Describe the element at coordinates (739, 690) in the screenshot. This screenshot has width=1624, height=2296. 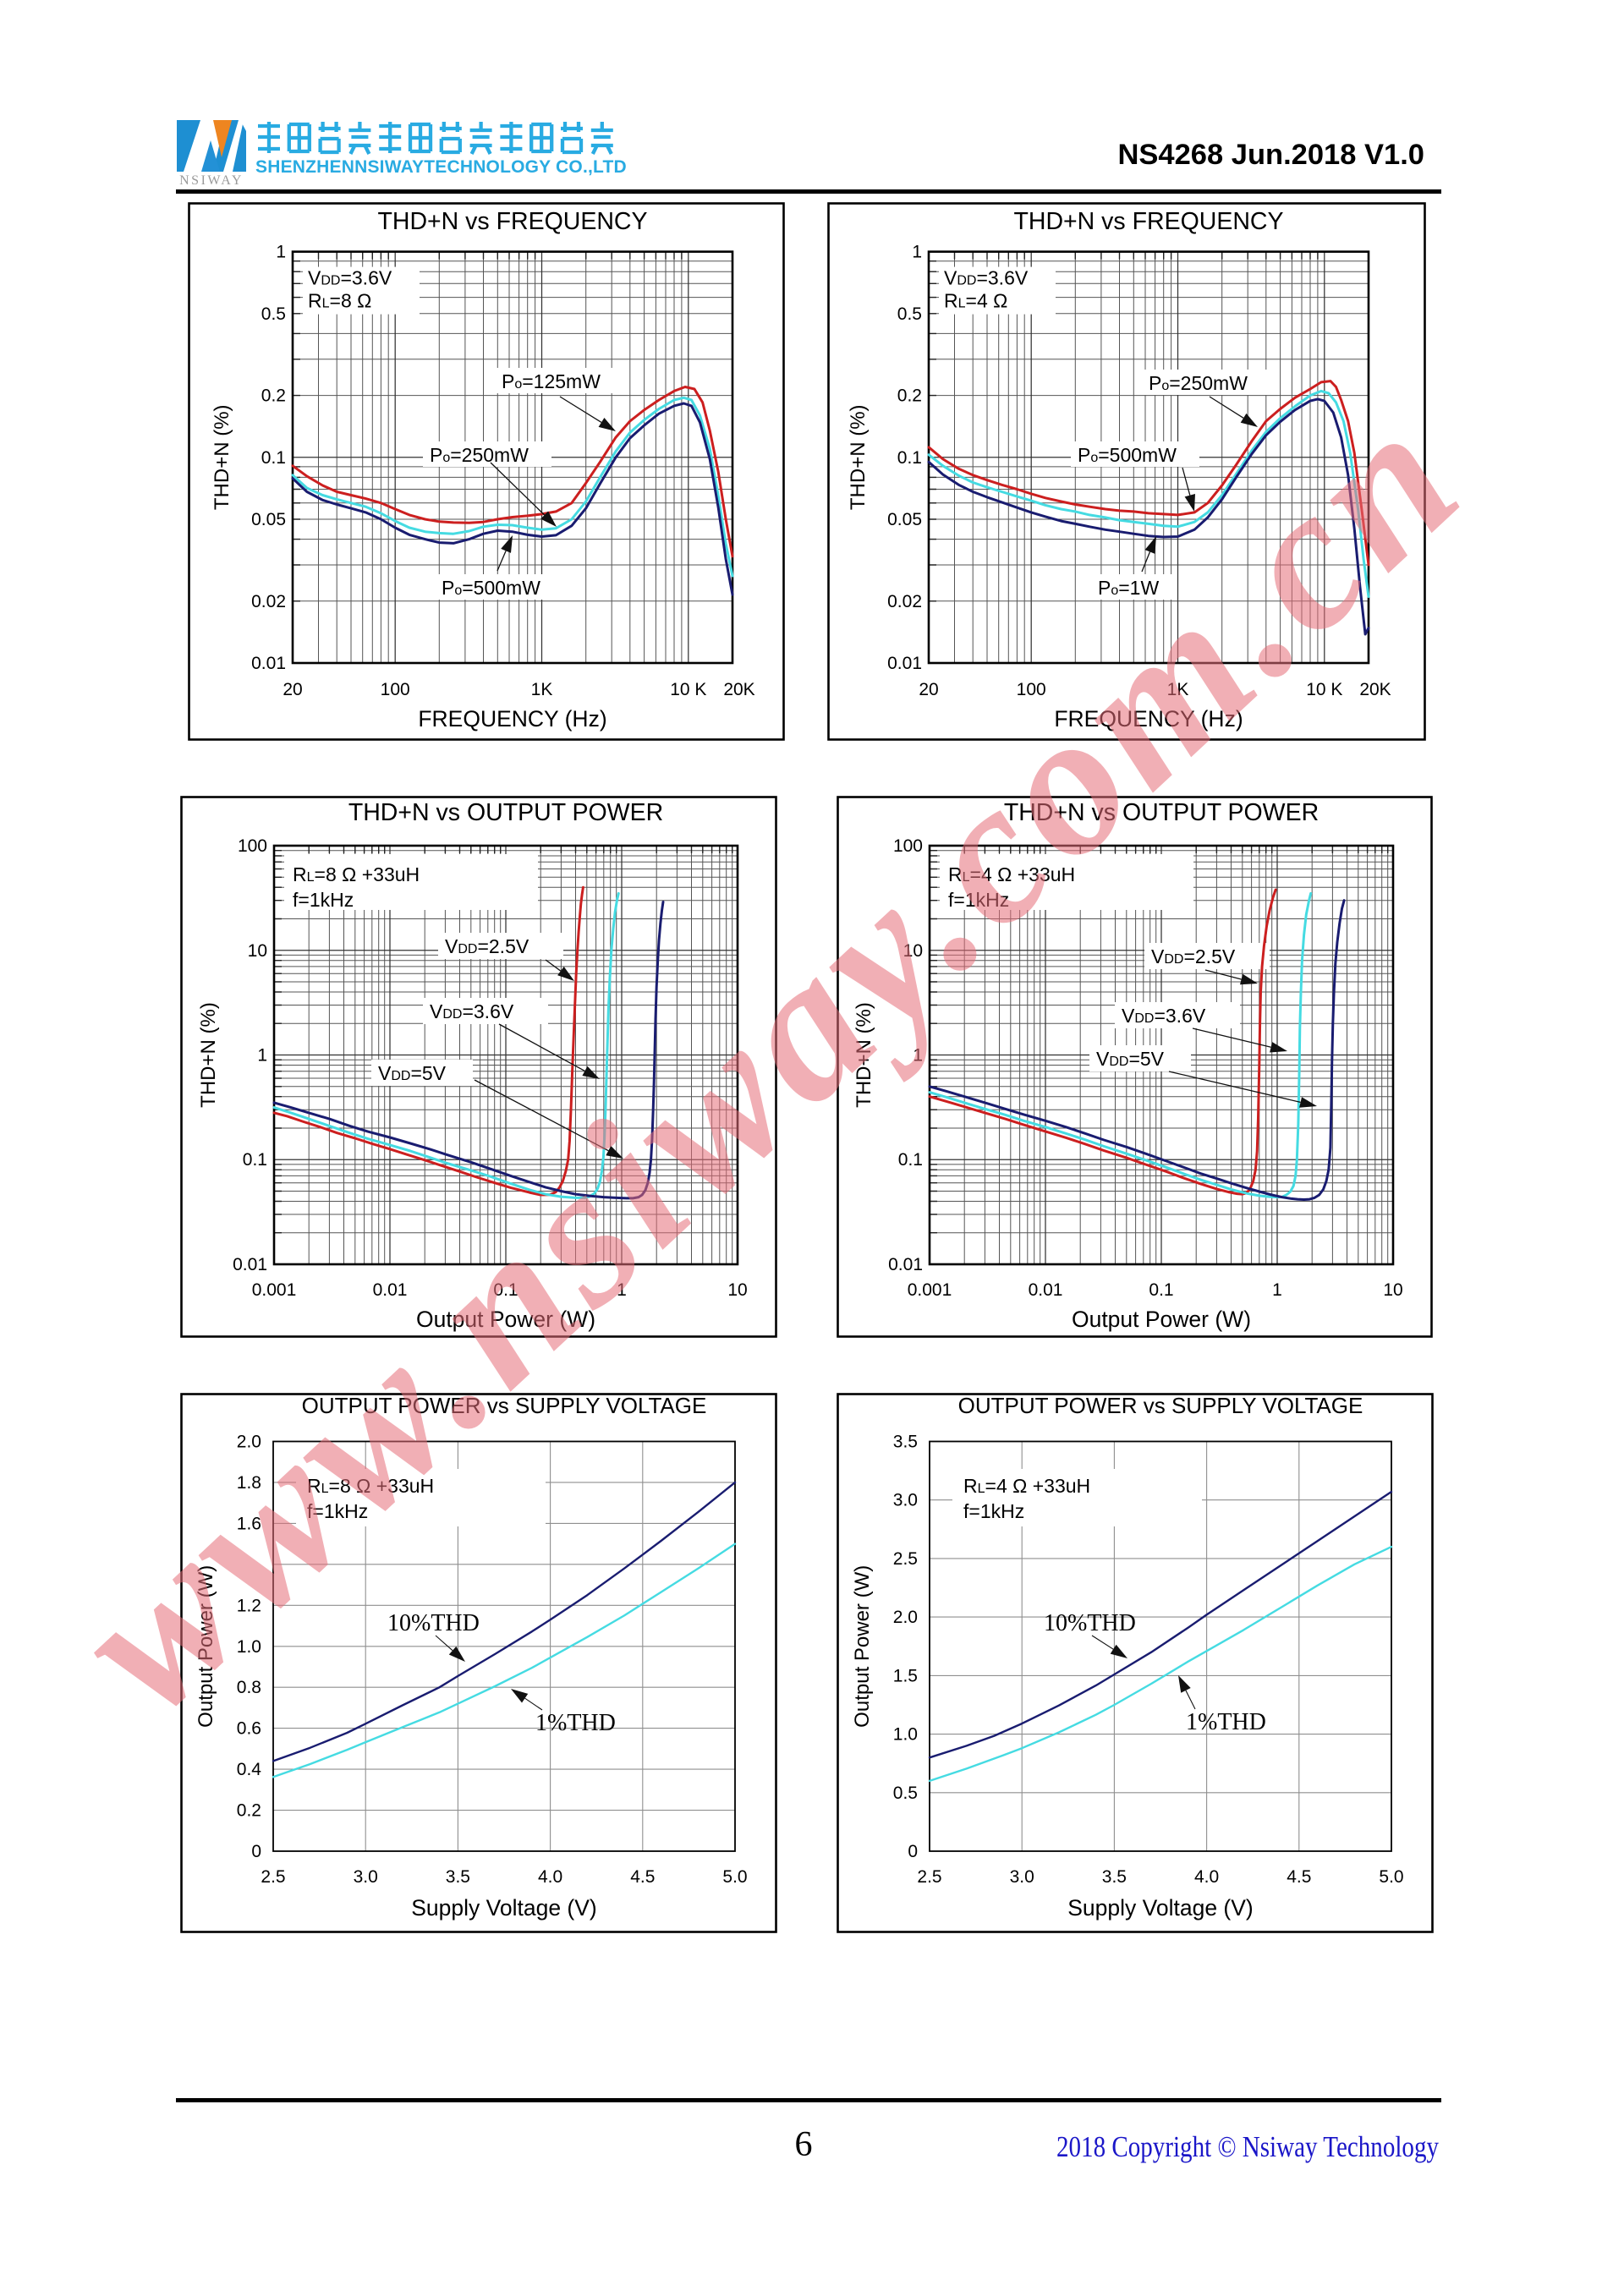
I see `svg-text: 20K` at that location.